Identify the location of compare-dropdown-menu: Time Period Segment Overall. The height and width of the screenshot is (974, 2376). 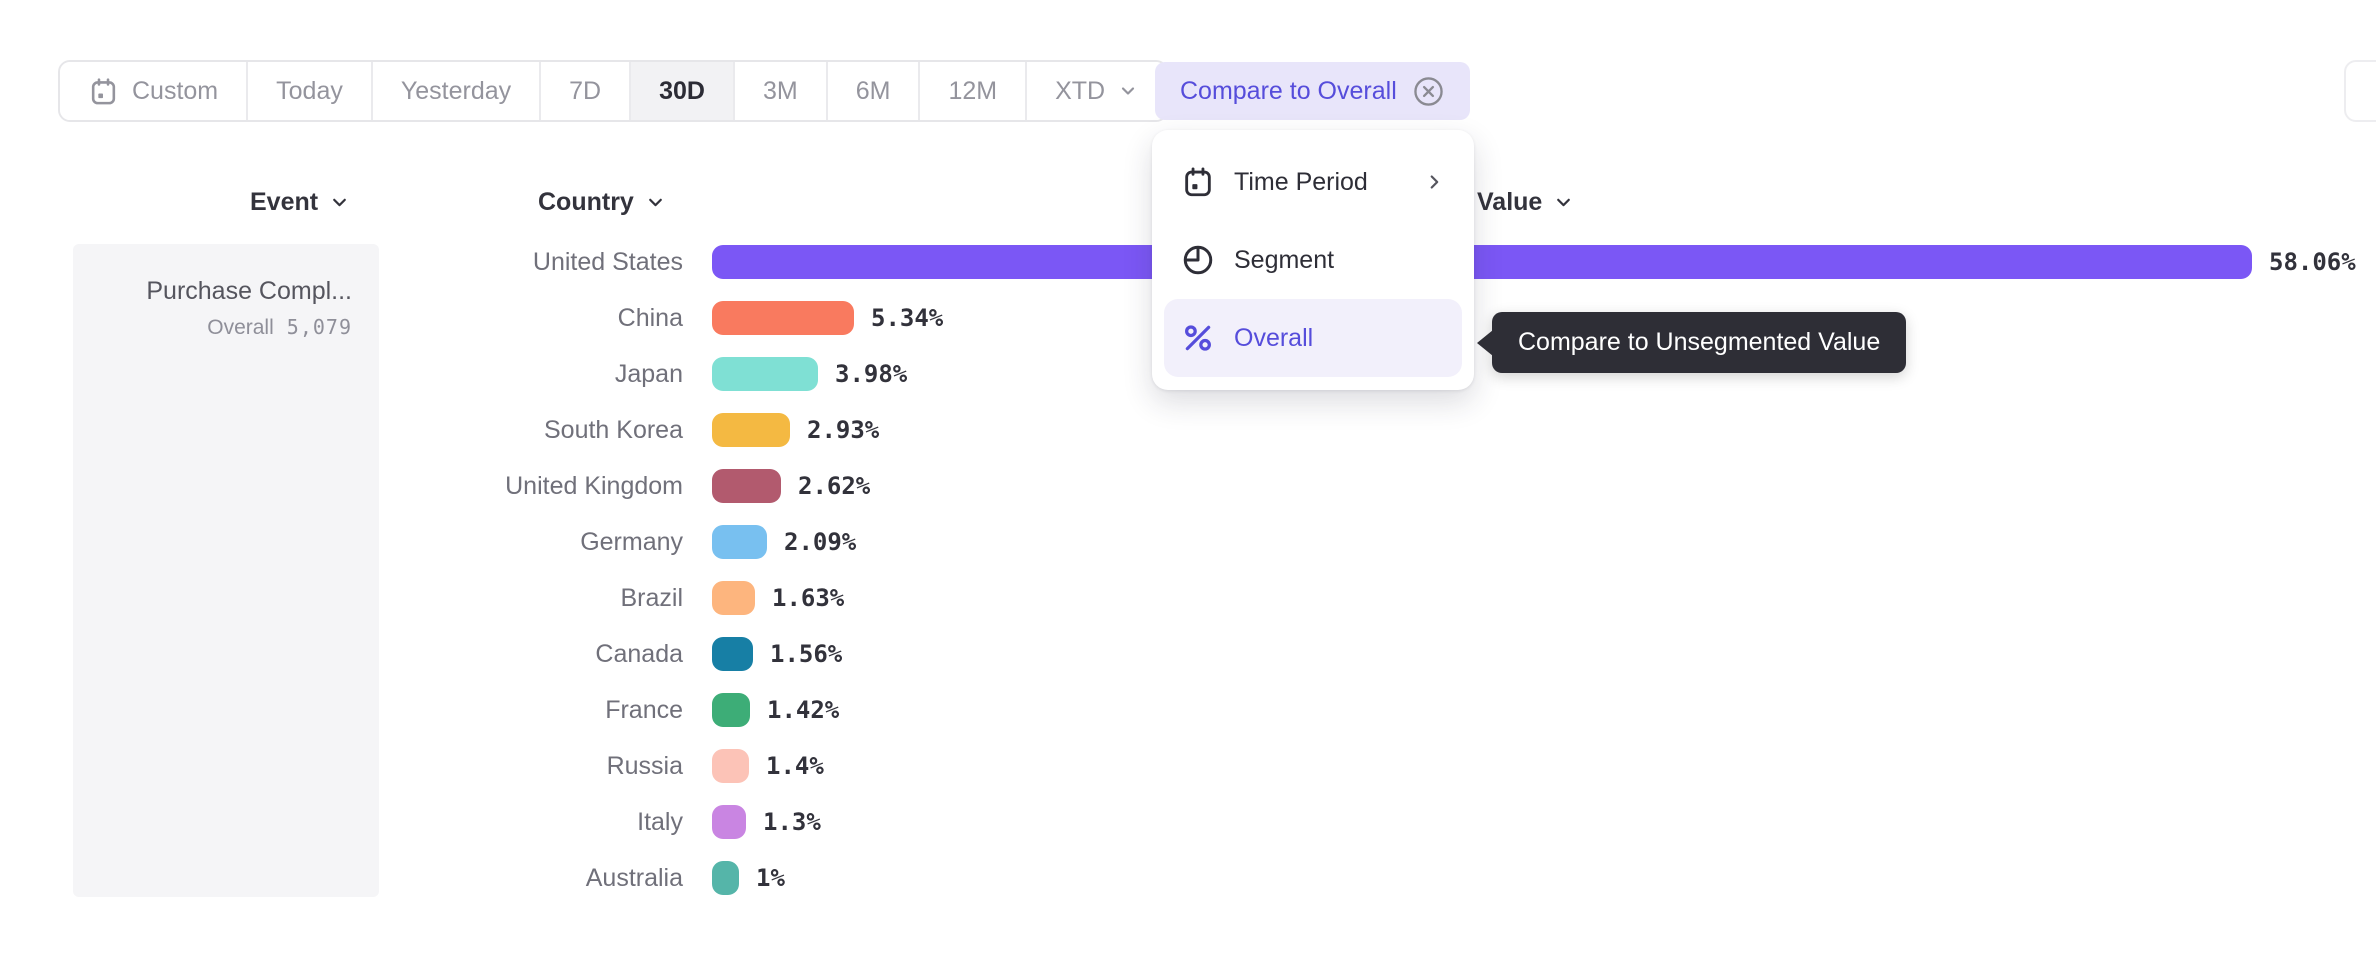
(1313, 260).